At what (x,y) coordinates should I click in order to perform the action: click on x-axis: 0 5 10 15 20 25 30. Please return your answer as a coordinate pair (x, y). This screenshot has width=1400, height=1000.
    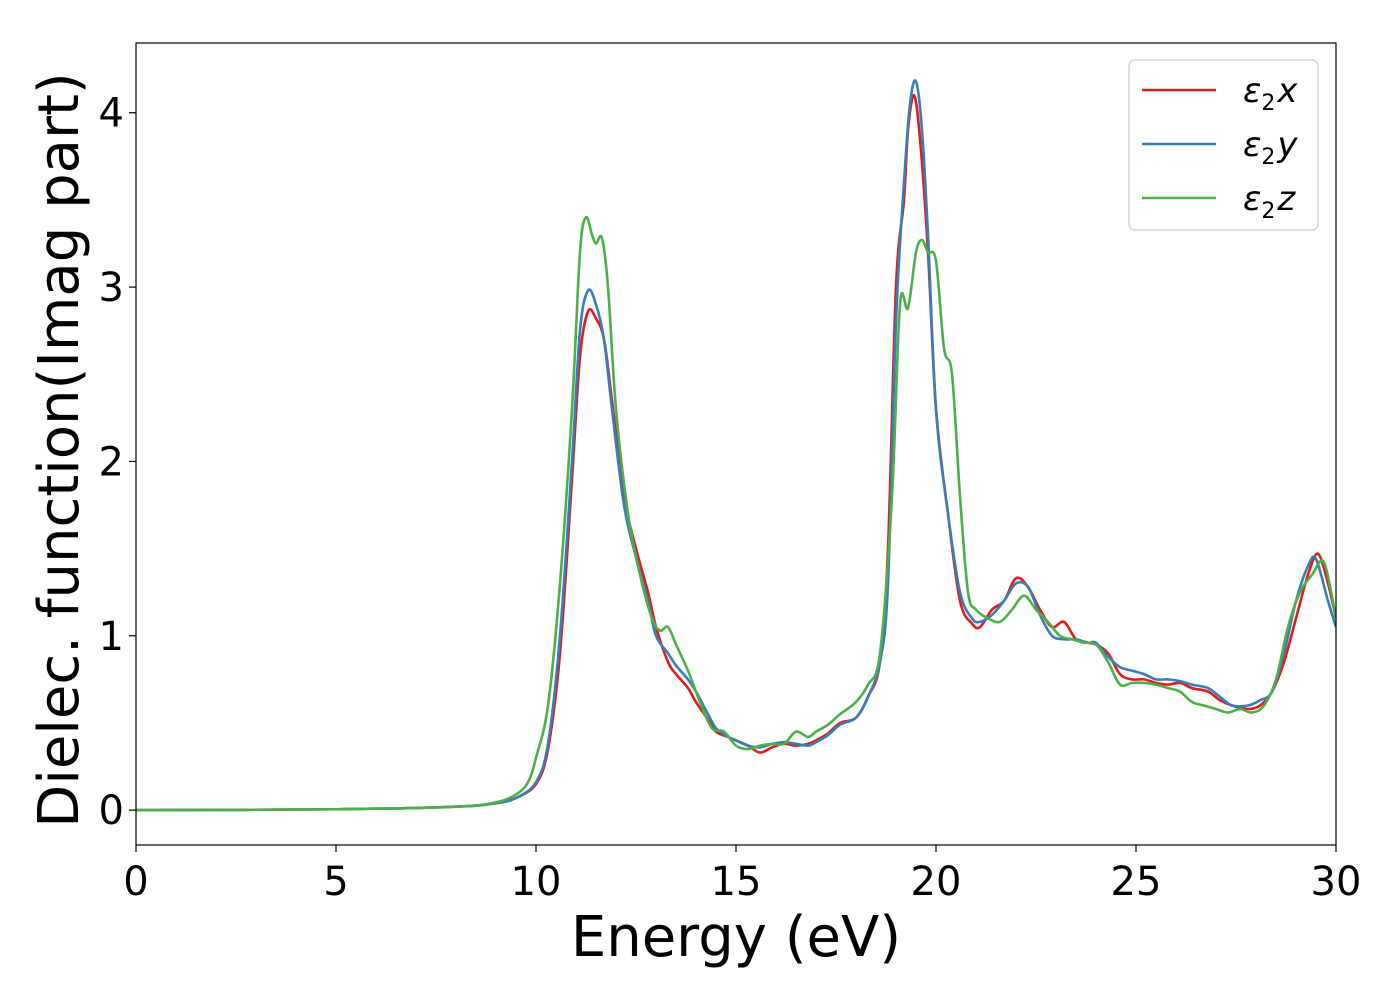
    Looking at the image, I should click on (742, 875).